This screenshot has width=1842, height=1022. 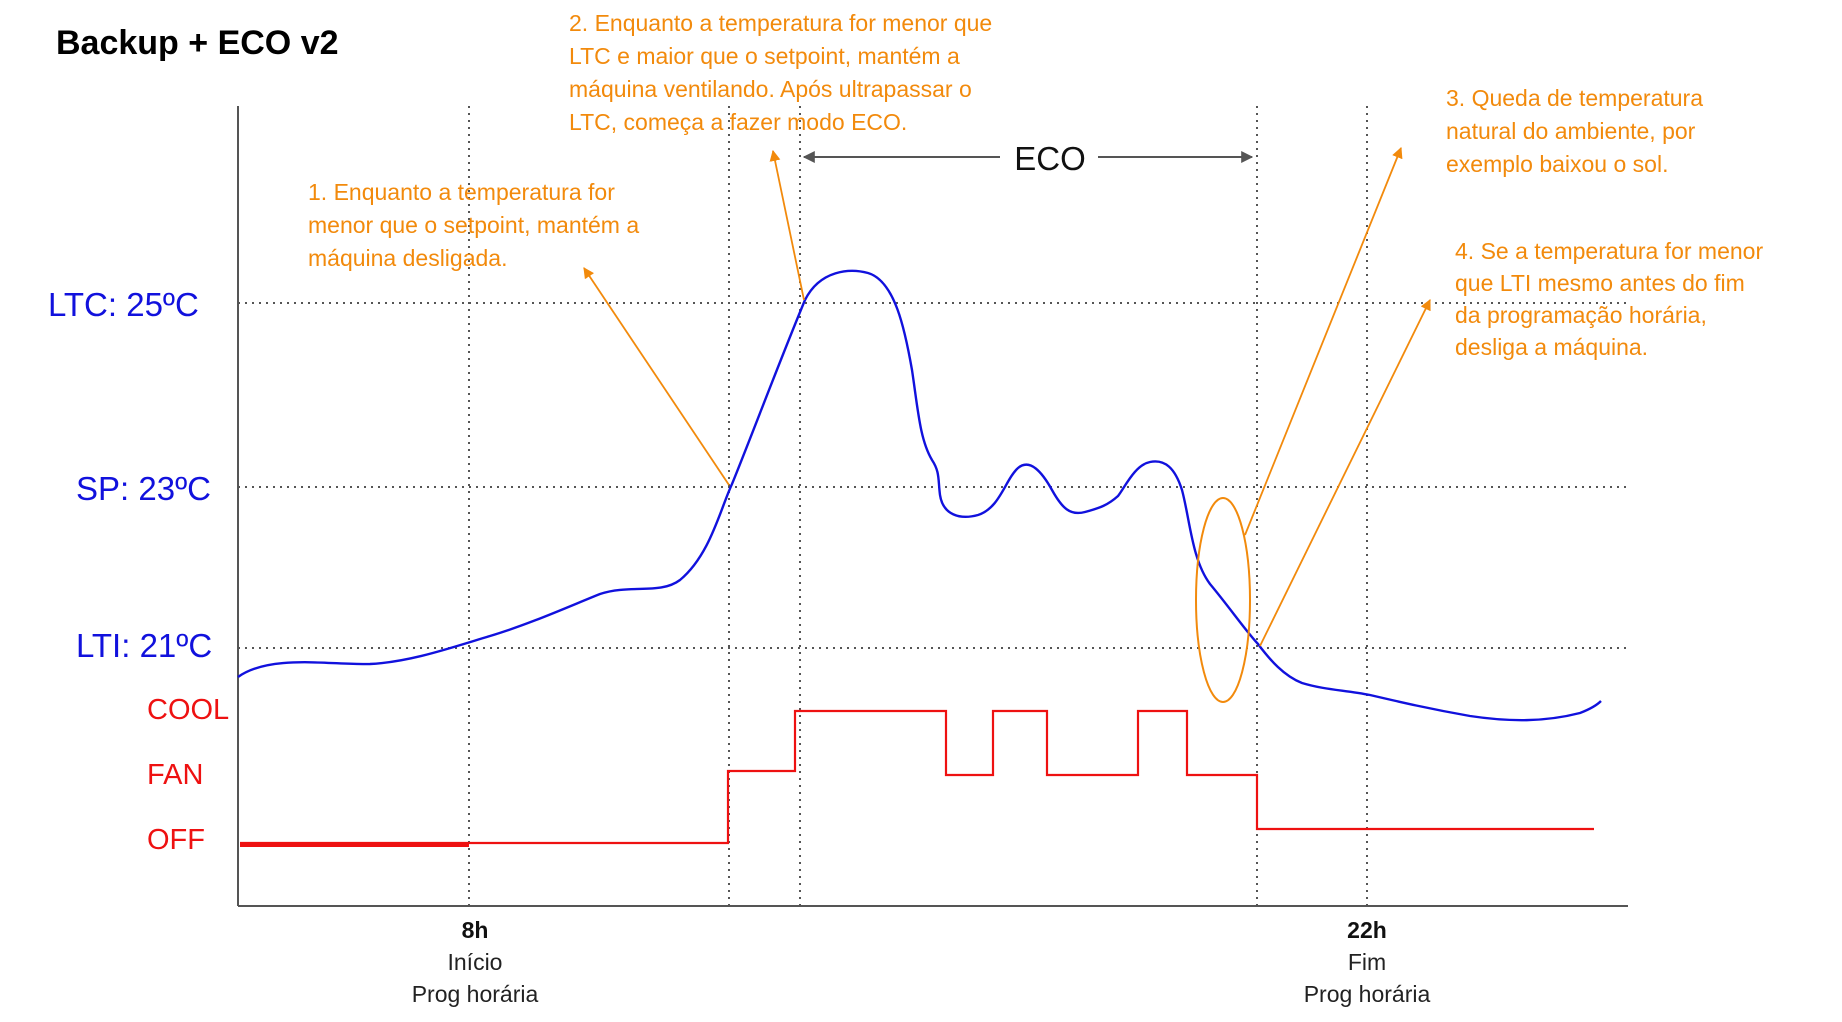 What do you see at coordinates (144, 645) in the screenshot?
I see `lti-label: LTI: 21ºC` at bounding box center [144, 645].